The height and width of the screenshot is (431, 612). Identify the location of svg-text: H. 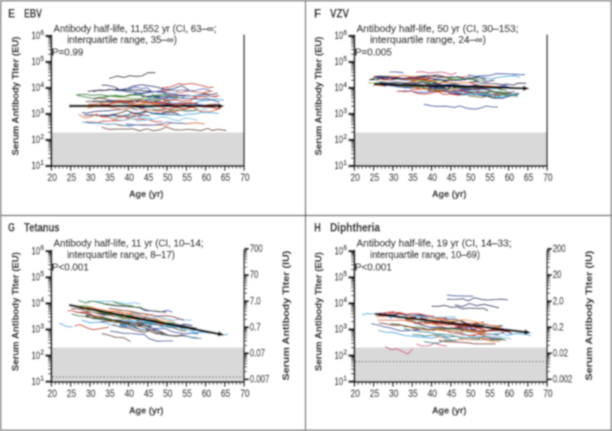
(317, 229).